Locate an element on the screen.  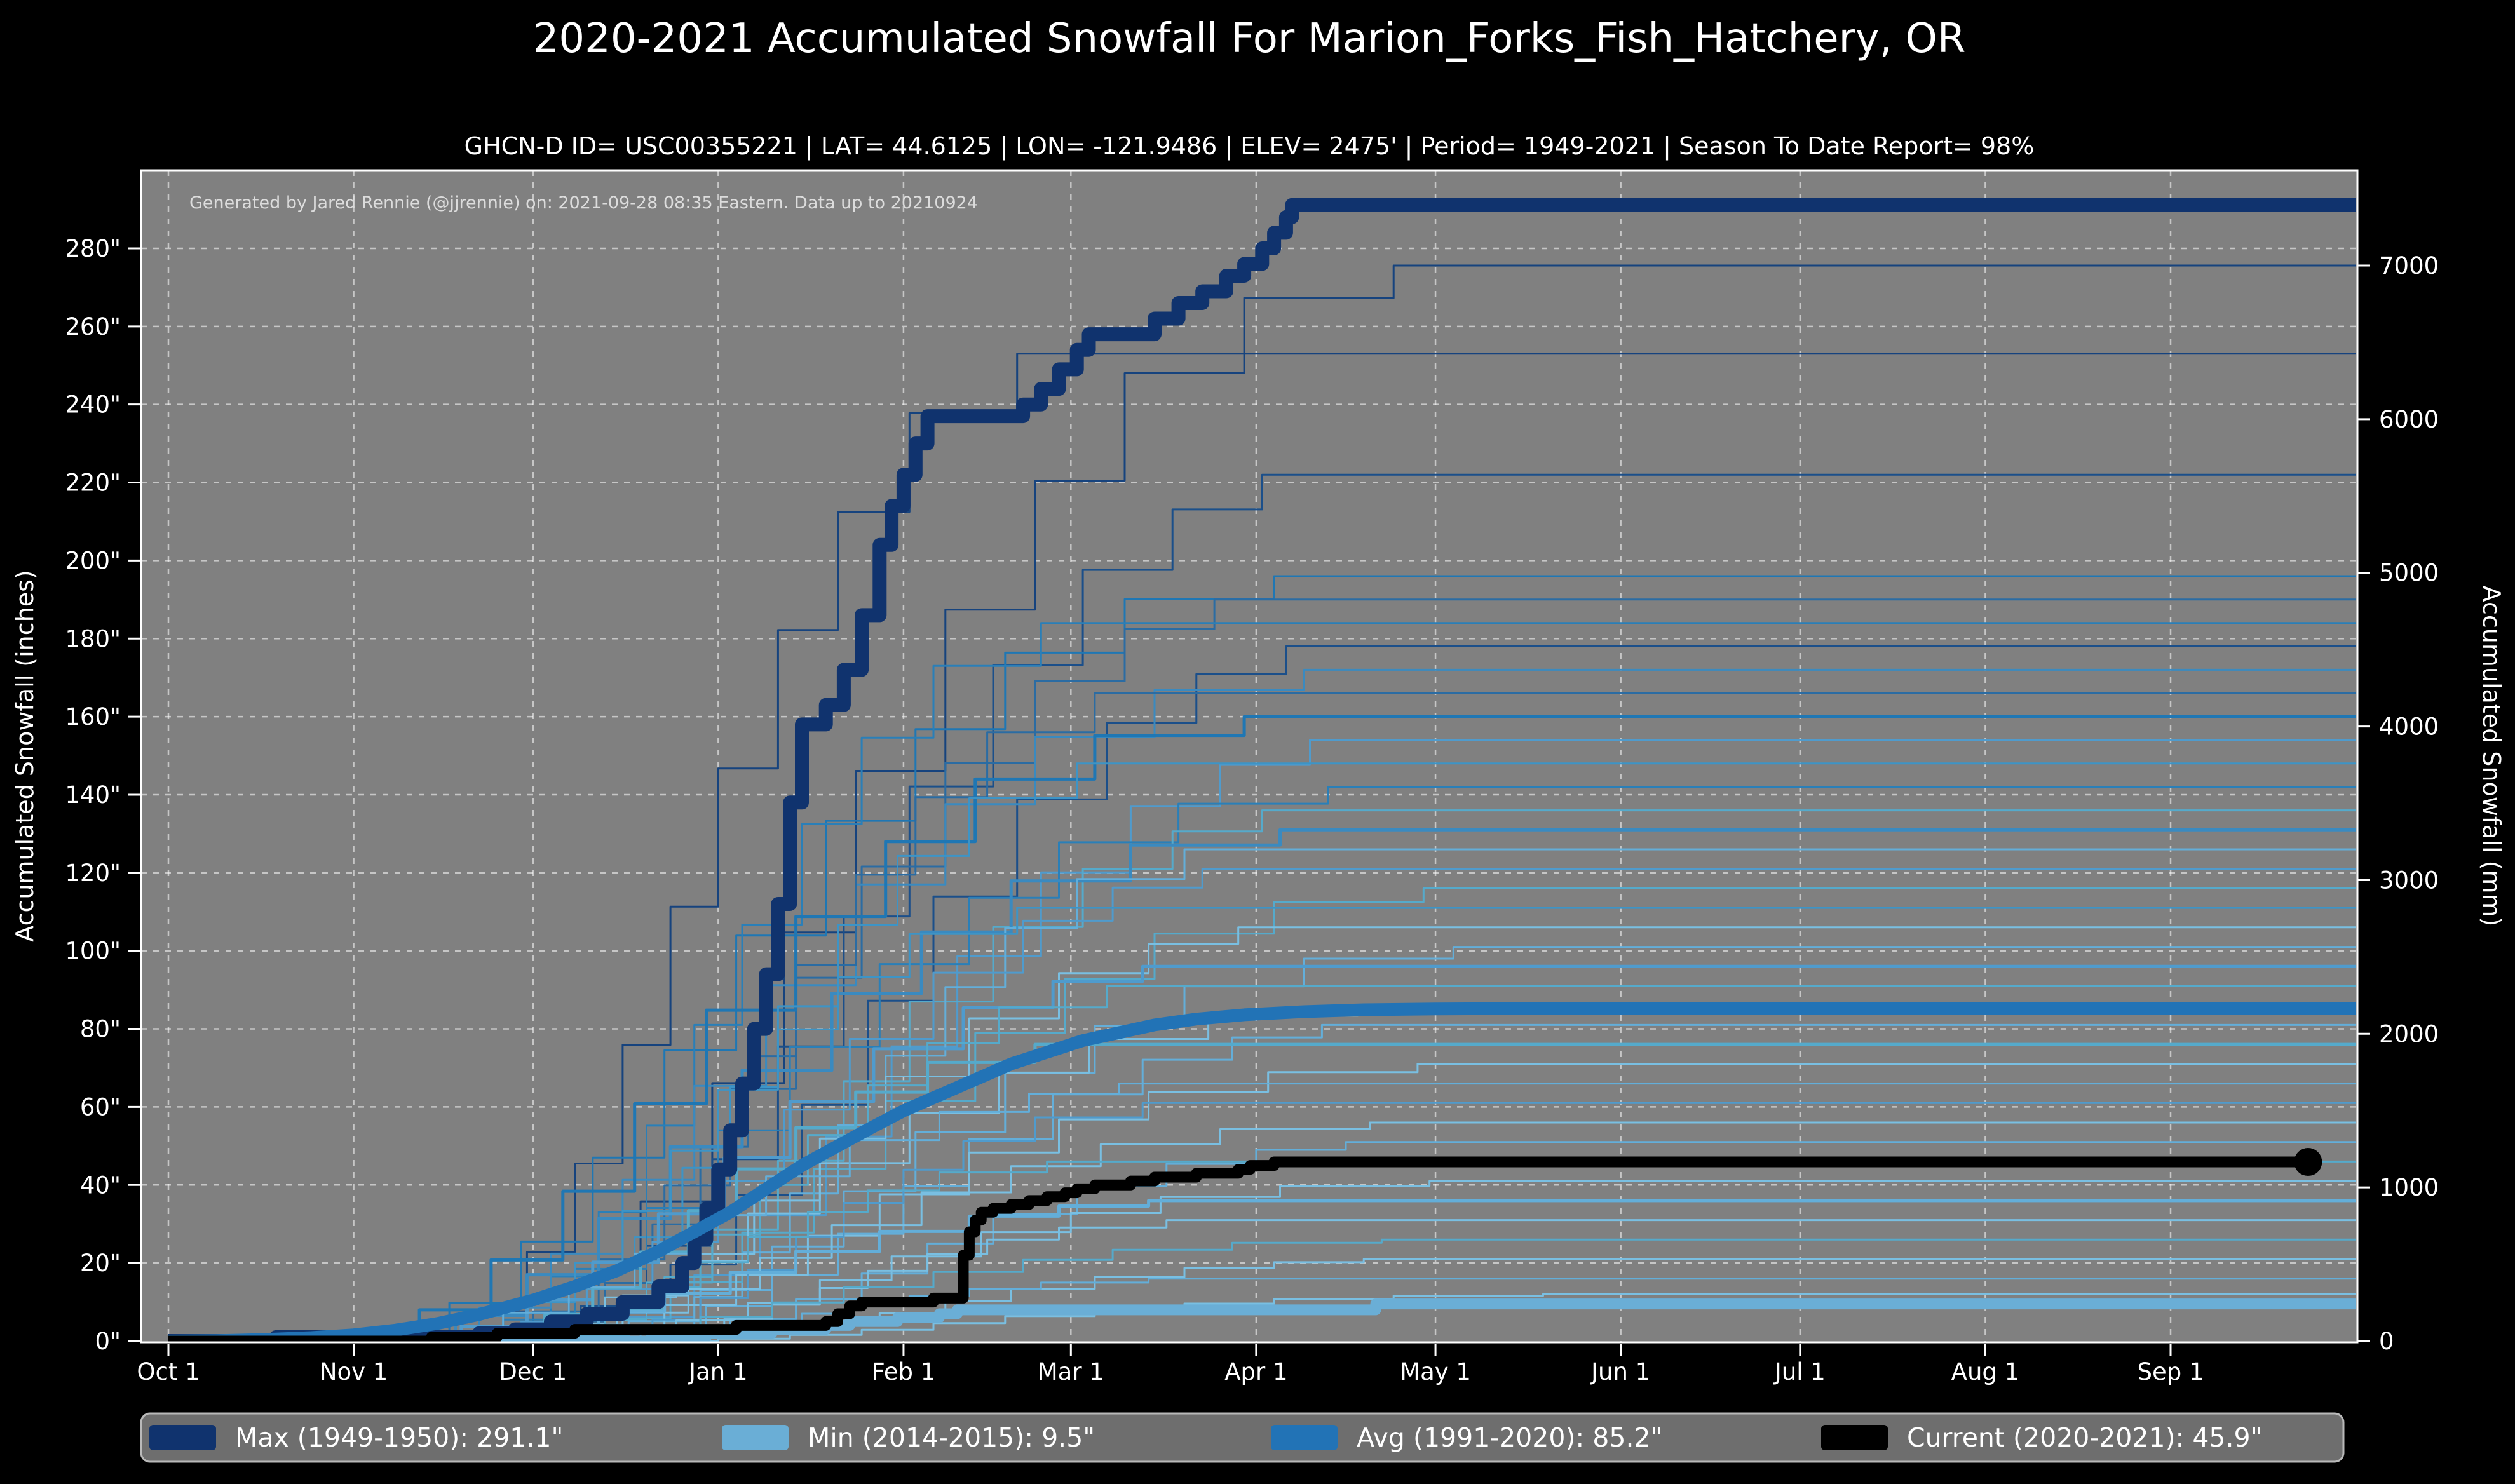
y-left-tick-label: 180" is located at coordinates (93, 638).